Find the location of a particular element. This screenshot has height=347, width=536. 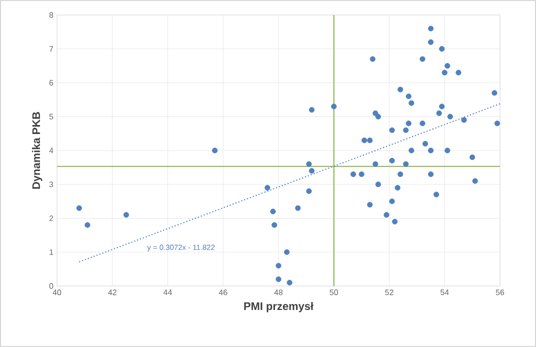

x-axis-title: PMI przemysł is located at coordinates (279, 307).